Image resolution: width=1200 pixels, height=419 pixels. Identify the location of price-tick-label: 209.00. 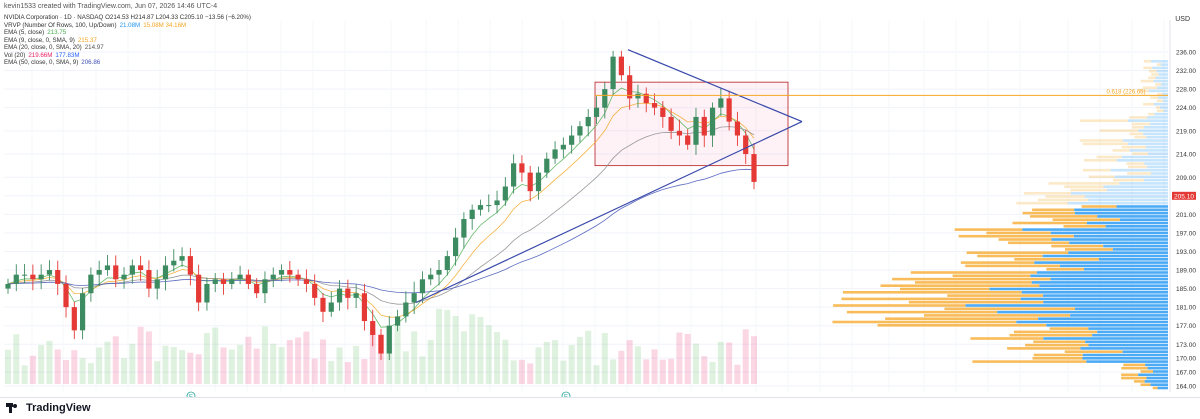
(1186, 178).